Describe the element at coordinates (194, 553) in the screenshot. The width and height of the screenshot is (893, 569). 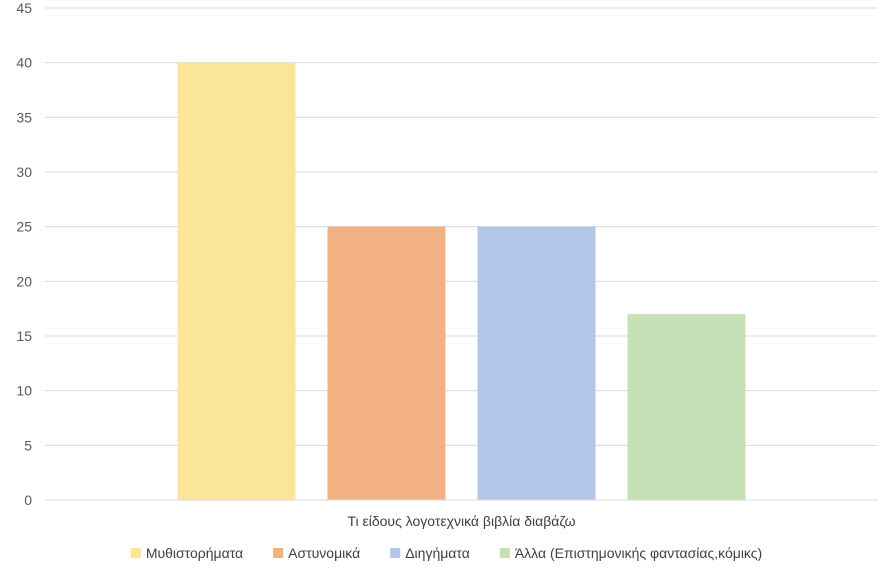
I see `legend-label: Μυθιστορήματα` at that location.